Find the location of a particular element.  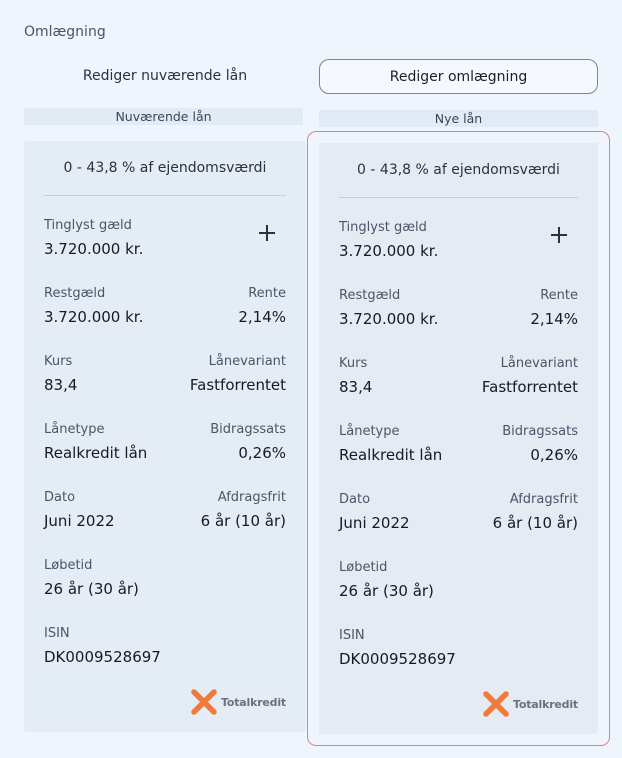

tab-edit-current-loan: Rediger nuværende lån is located at coordinates (165, 76).